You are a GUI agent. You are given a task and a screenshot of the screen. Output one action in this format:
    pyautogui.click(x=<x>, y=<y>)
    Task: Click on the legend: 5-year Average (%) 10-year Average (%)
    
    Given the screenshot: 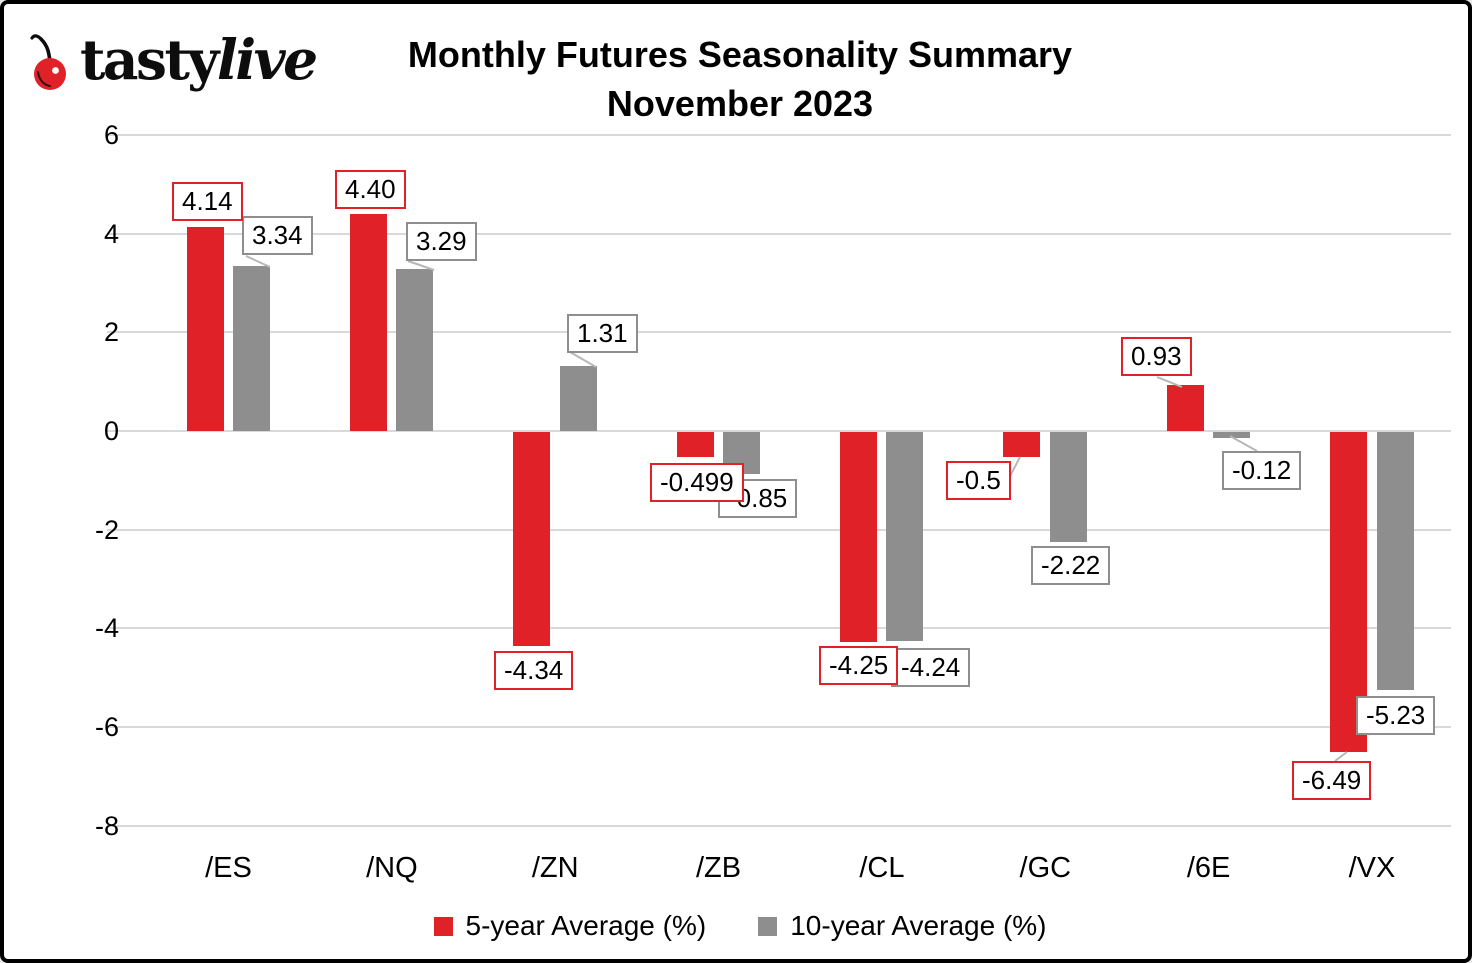 What is the action you would take?
    pyautogui.click(x=736, y=926)
    